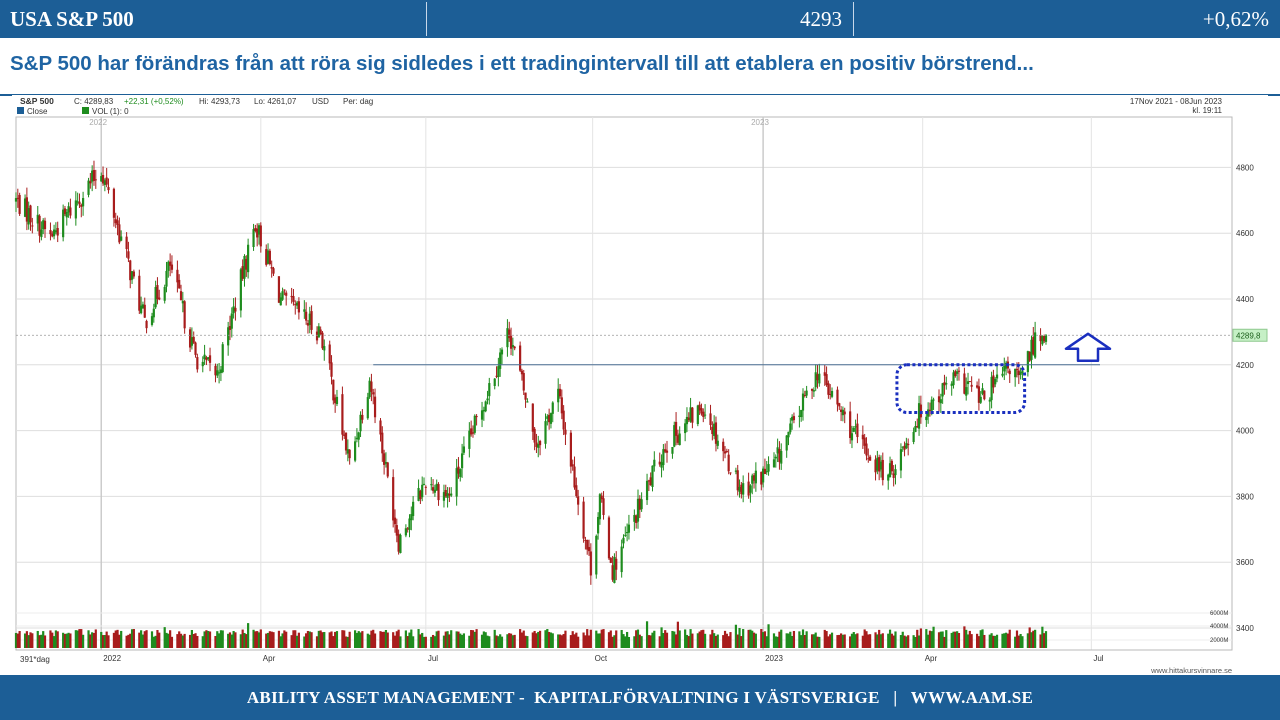 Image resolution: width=1280 pixels, height=720 pixels. What do you see at coordinates (269, 658) in the screenshot?
I see `x-tick-label: Apr` at bounding box center [269, 658].